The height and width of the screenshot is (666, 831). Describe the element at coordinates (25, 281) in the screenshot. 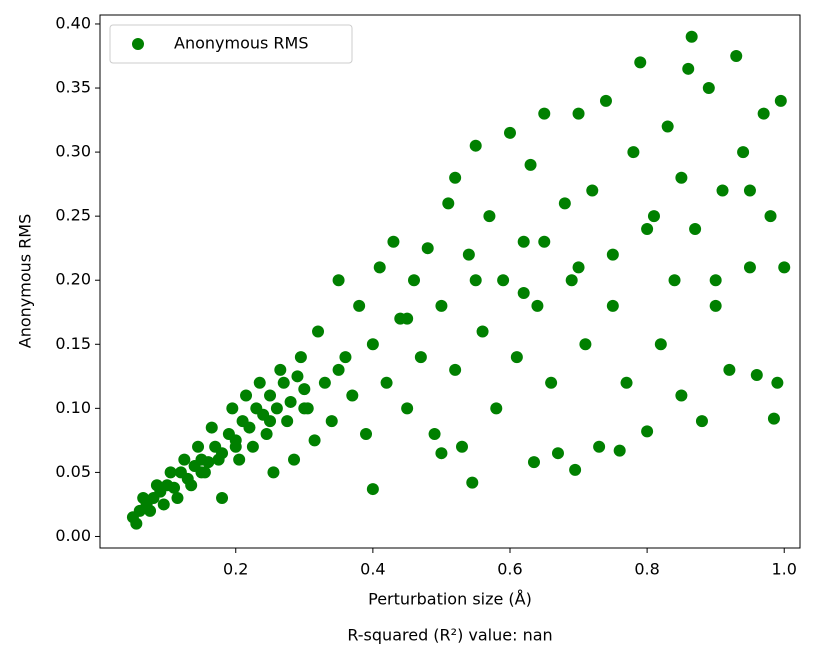

I see `y-axis-label: Anonymous RMS` at that location.